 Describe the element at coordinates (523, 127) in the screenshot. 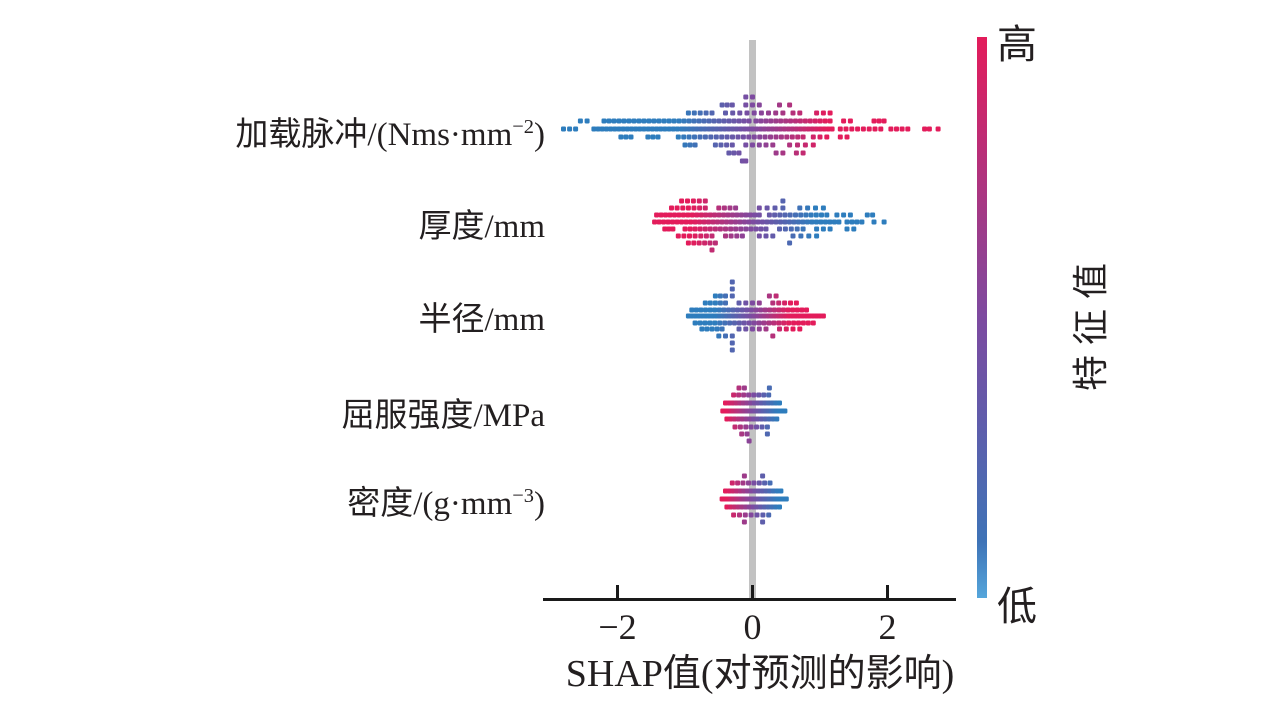

I see `superscript: −2` at that location.